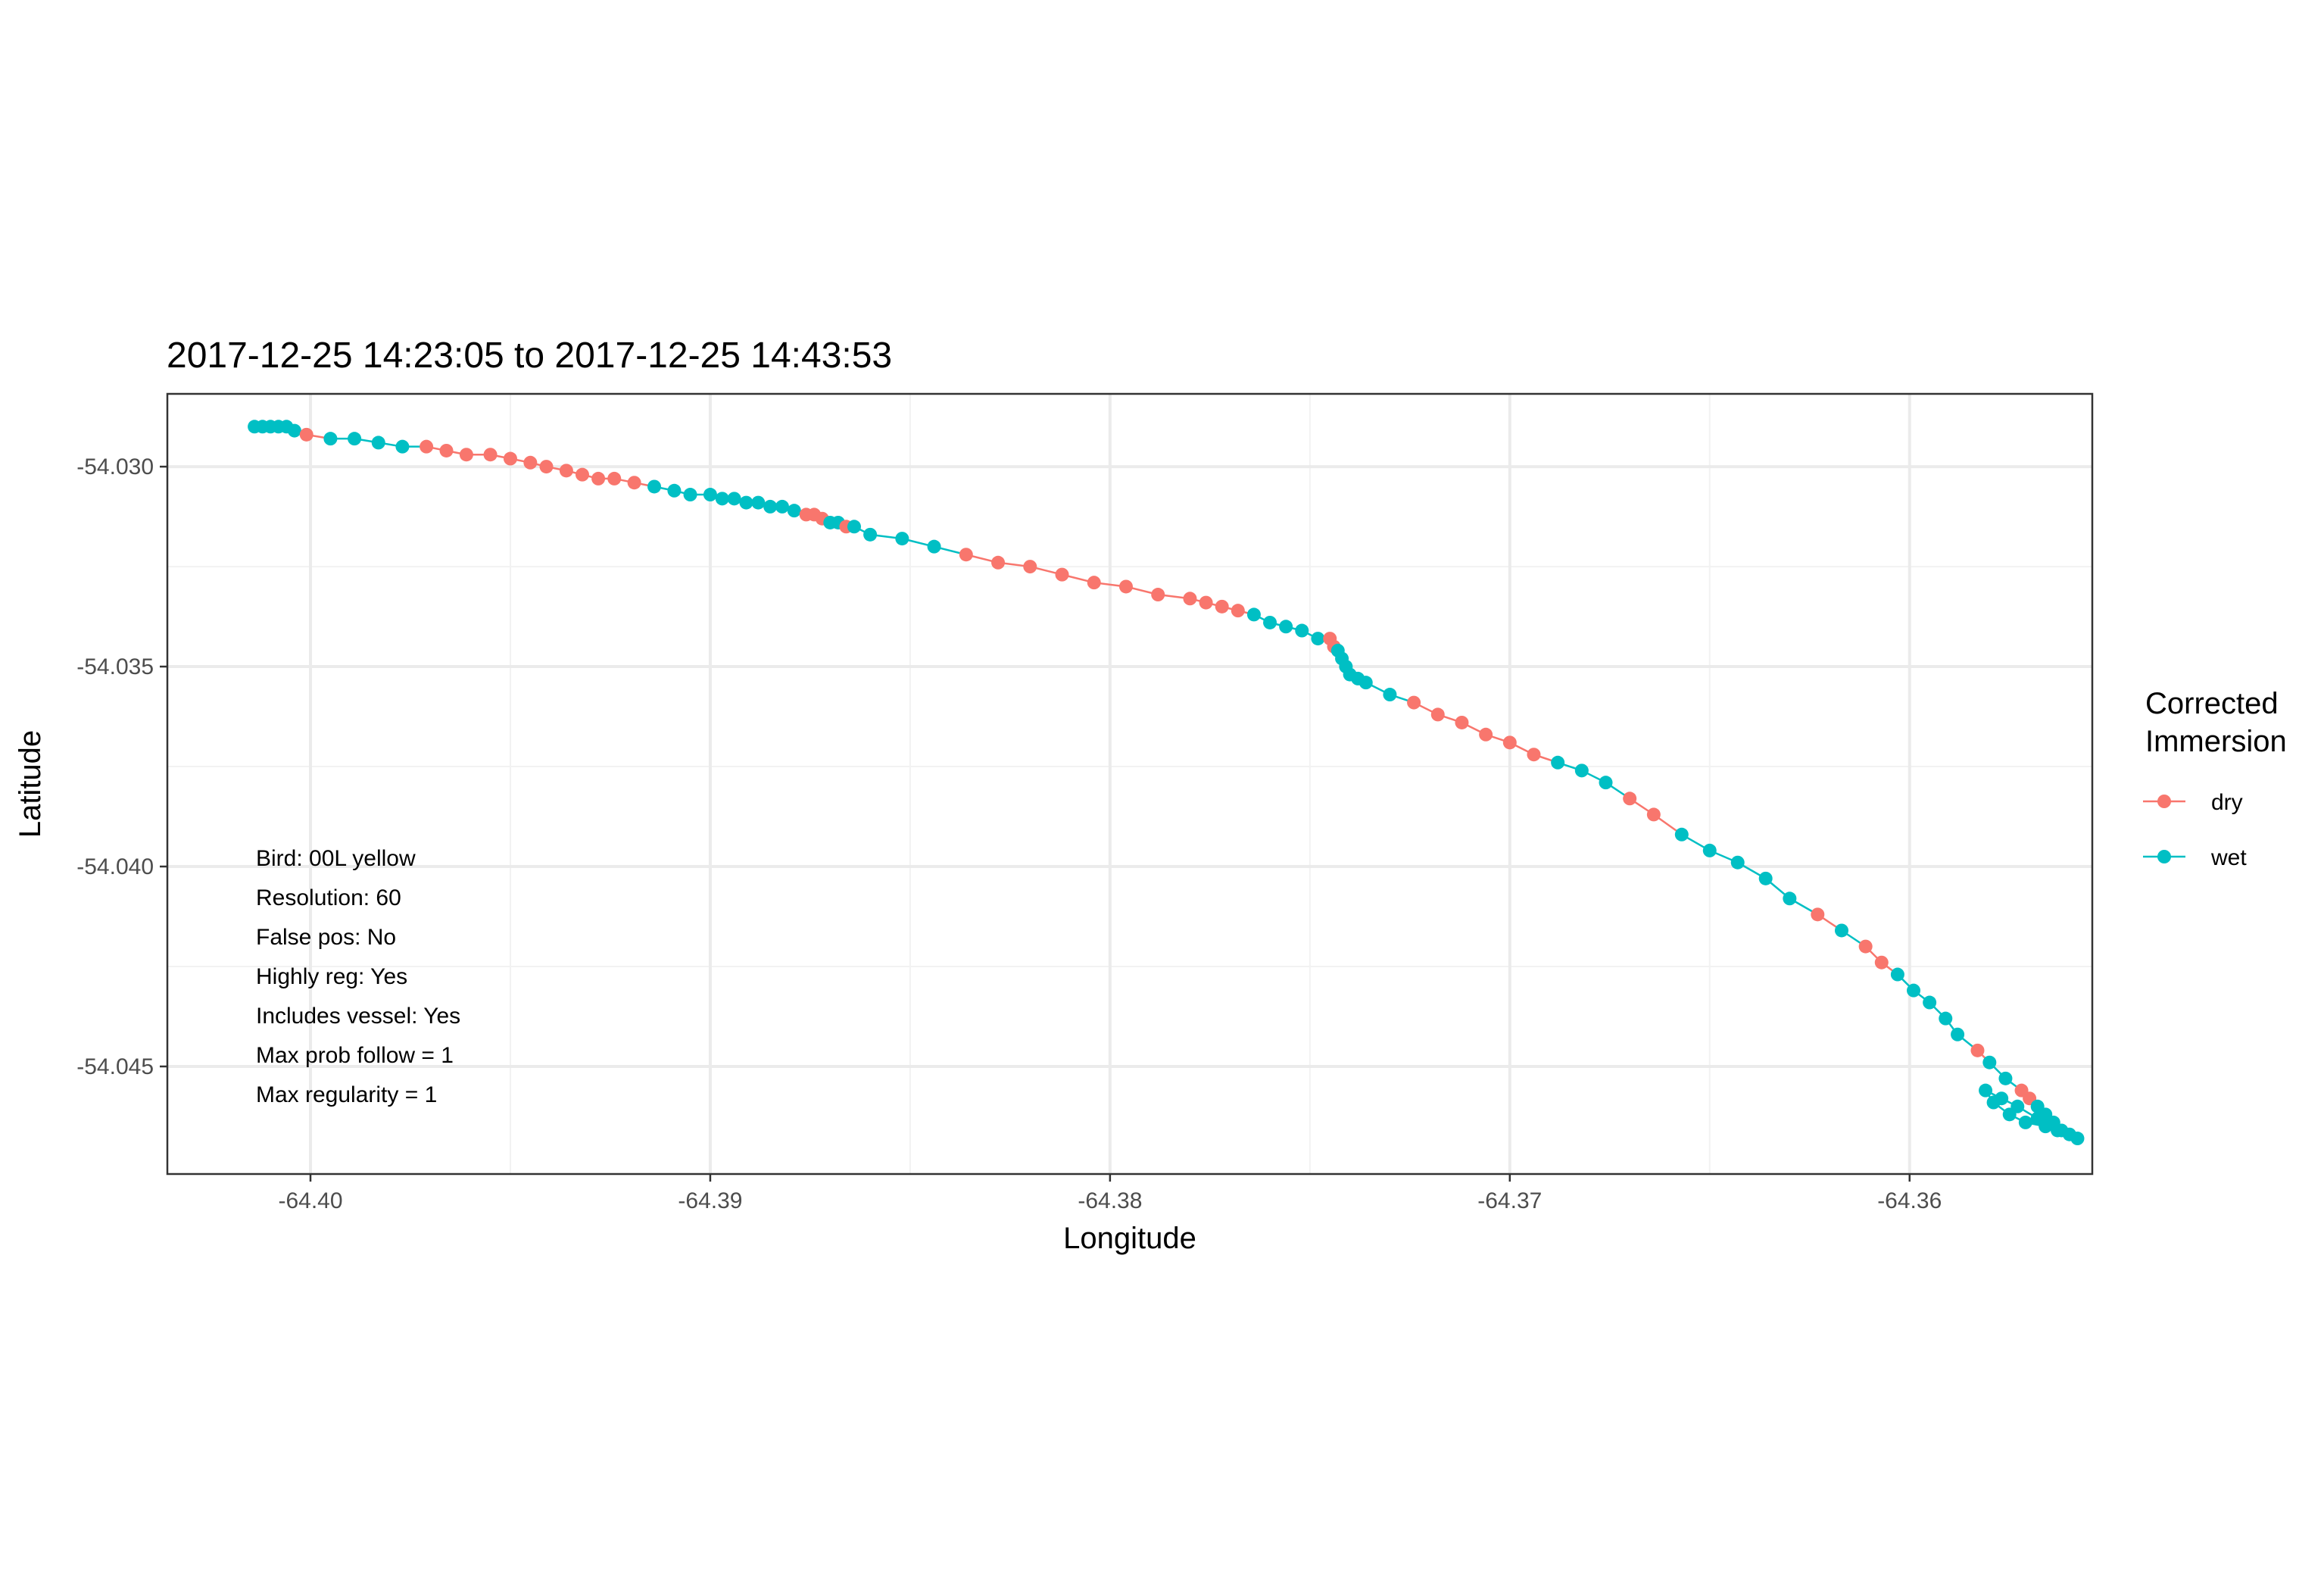 The height and width of the screenshot is (1580, 2324). What do you see at coordinates (2212, 703) in the screenshot?
I see `legend-title-line-1: Corrected` at bounding box center [2212, 703].